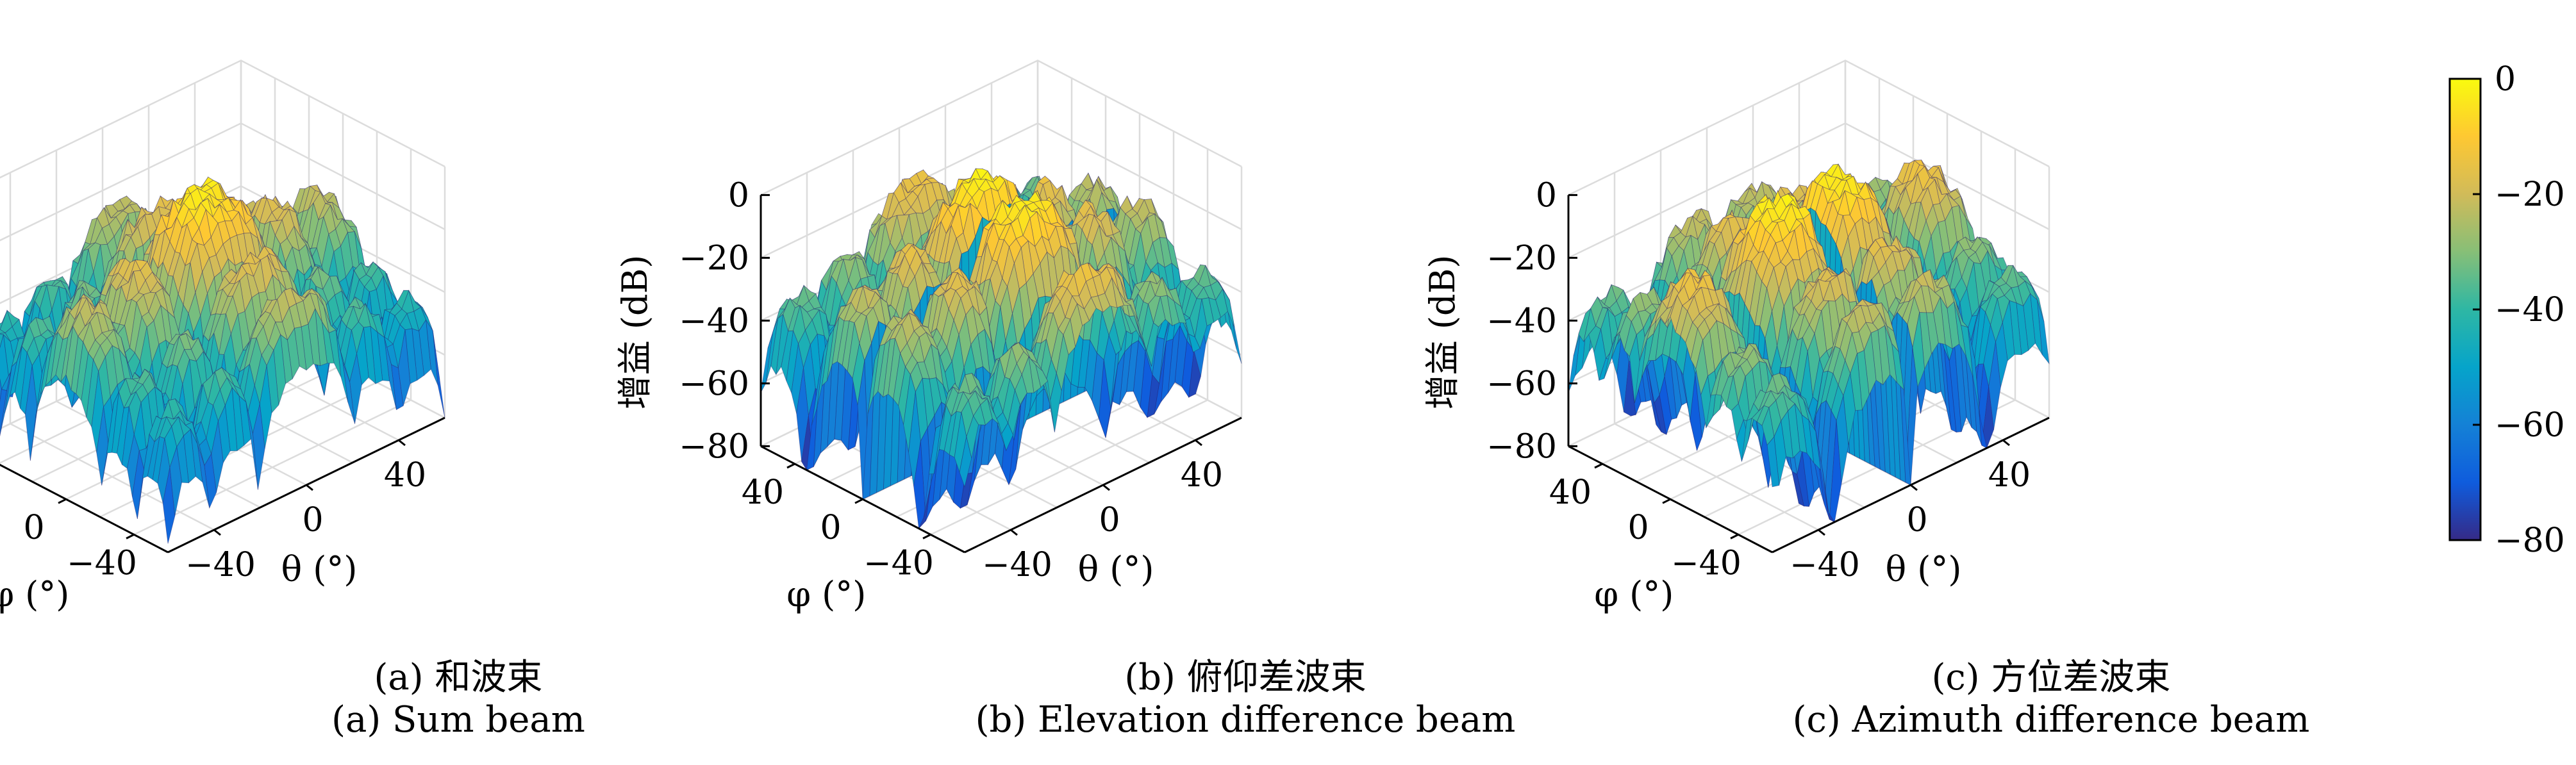 The width and height of the screenshot is (2576, 765). I want to click on colorbar-tick-label: −40, so click(2530, 310).